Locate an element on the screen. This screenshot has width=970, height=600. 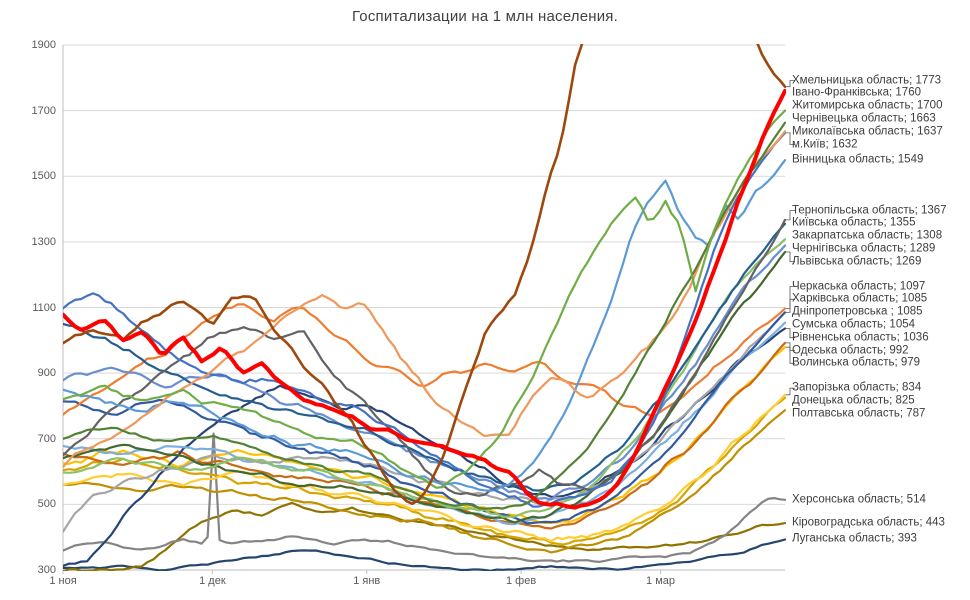
chart-title: Госпитализации на 1 млн населения. is located at coordinates (484, 16).